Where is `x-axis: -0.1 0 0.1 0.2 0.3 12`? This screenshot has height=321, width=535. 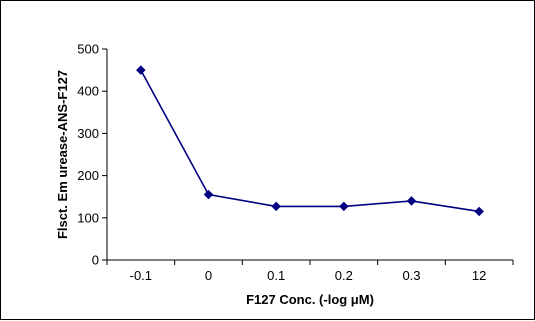
x-axis: -0.1 0 0.1 0.2 0.3 12 is located at coordinates (310, 271).